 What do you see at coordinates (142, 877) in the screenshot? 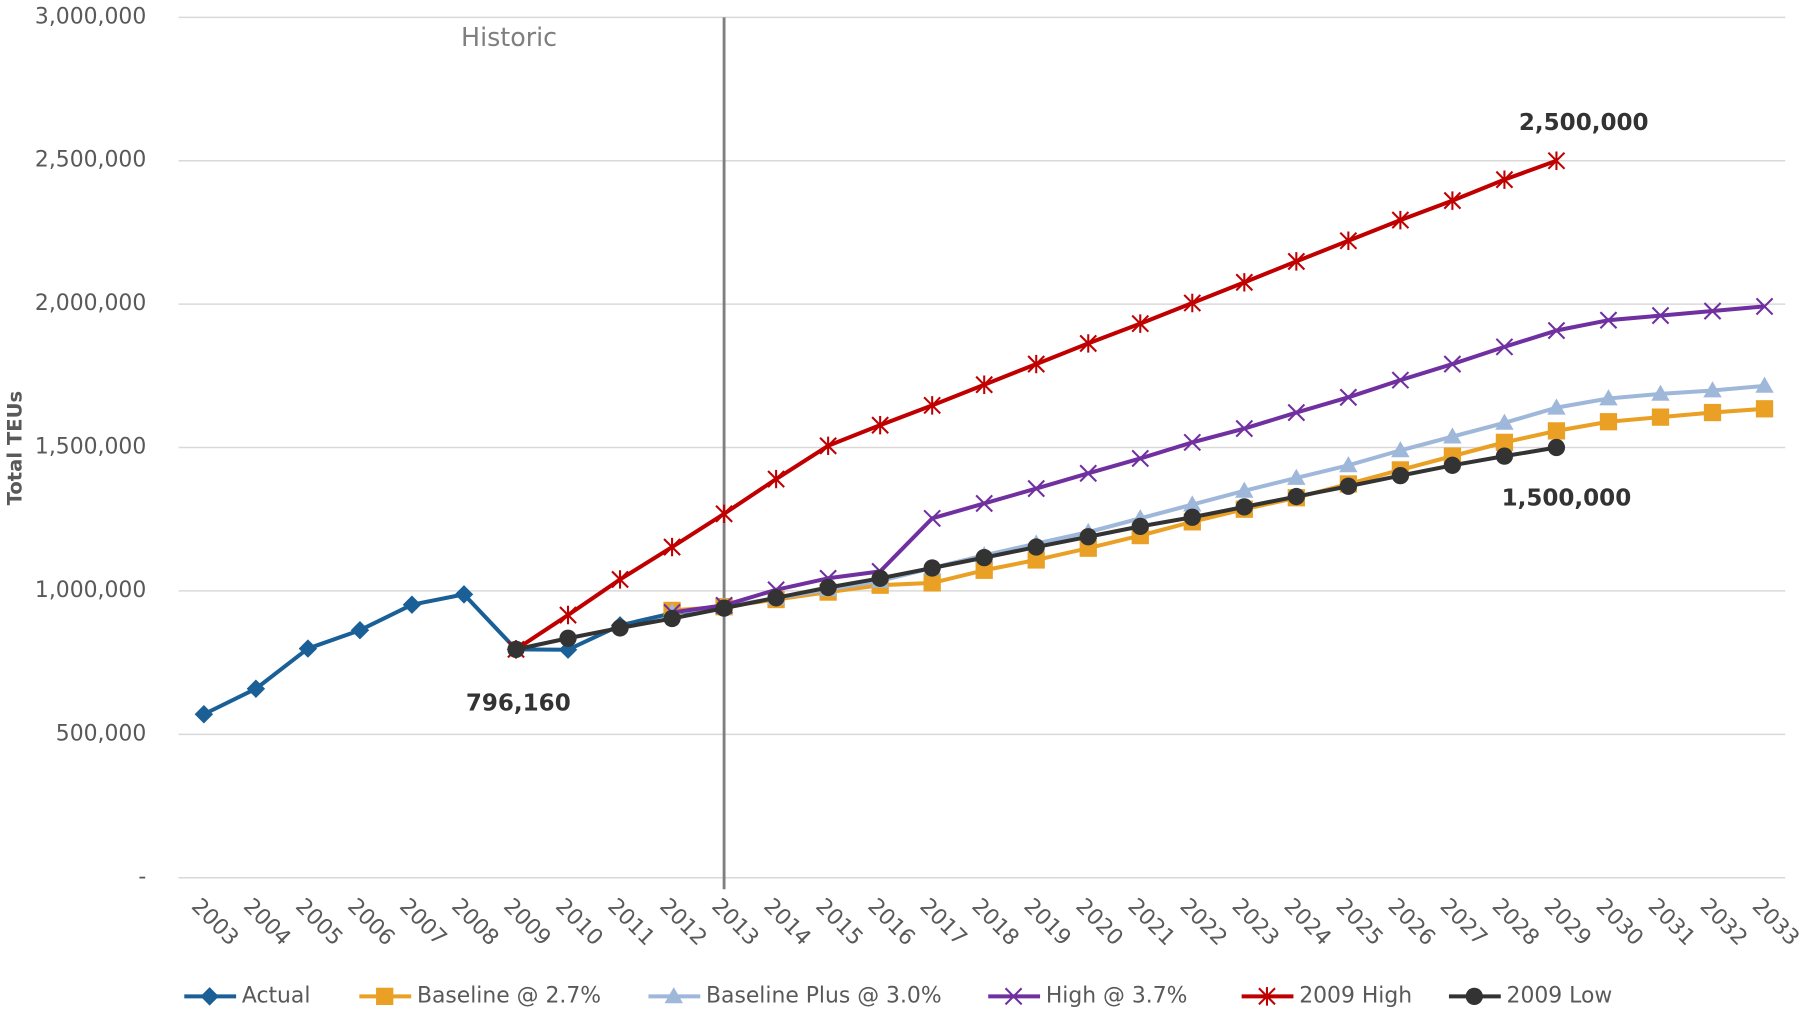
I see `y-tick-label: -` at bounding box center [142, 877].